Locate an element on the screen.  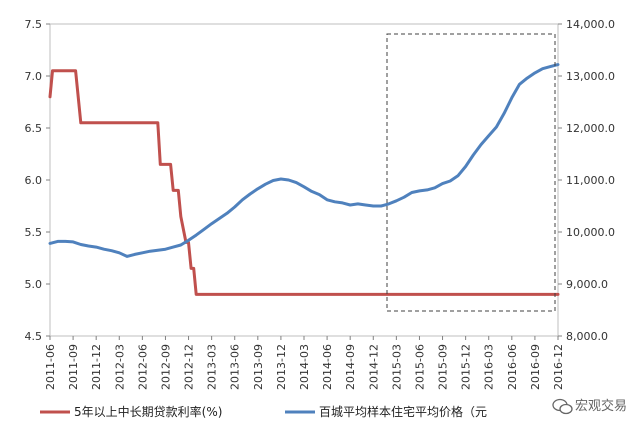
x-tick-label: 2013-06 is located at coordinates (235, 367).